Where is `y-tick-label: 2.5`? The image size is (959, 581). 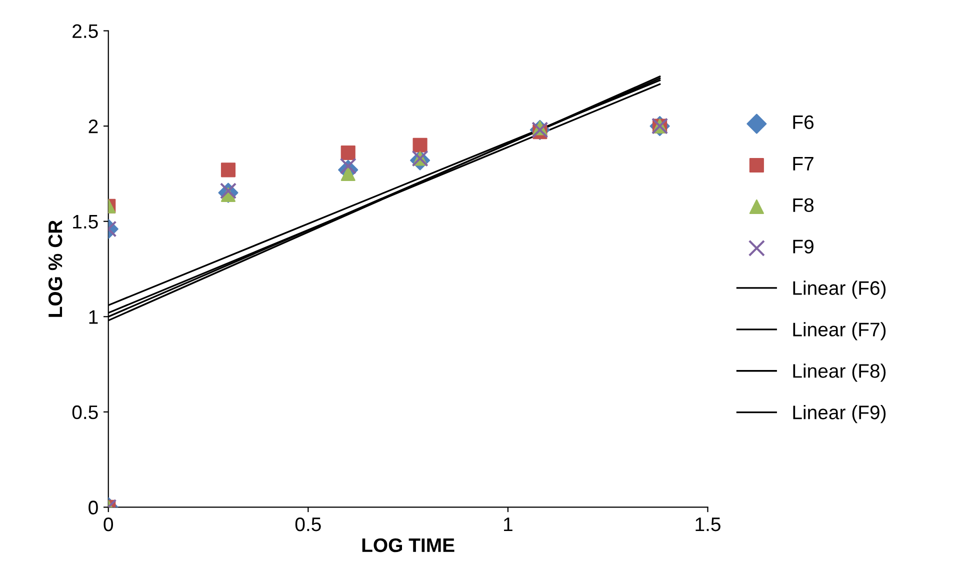 y-tick-label: 2.5 is located at coordinates (85, 31).